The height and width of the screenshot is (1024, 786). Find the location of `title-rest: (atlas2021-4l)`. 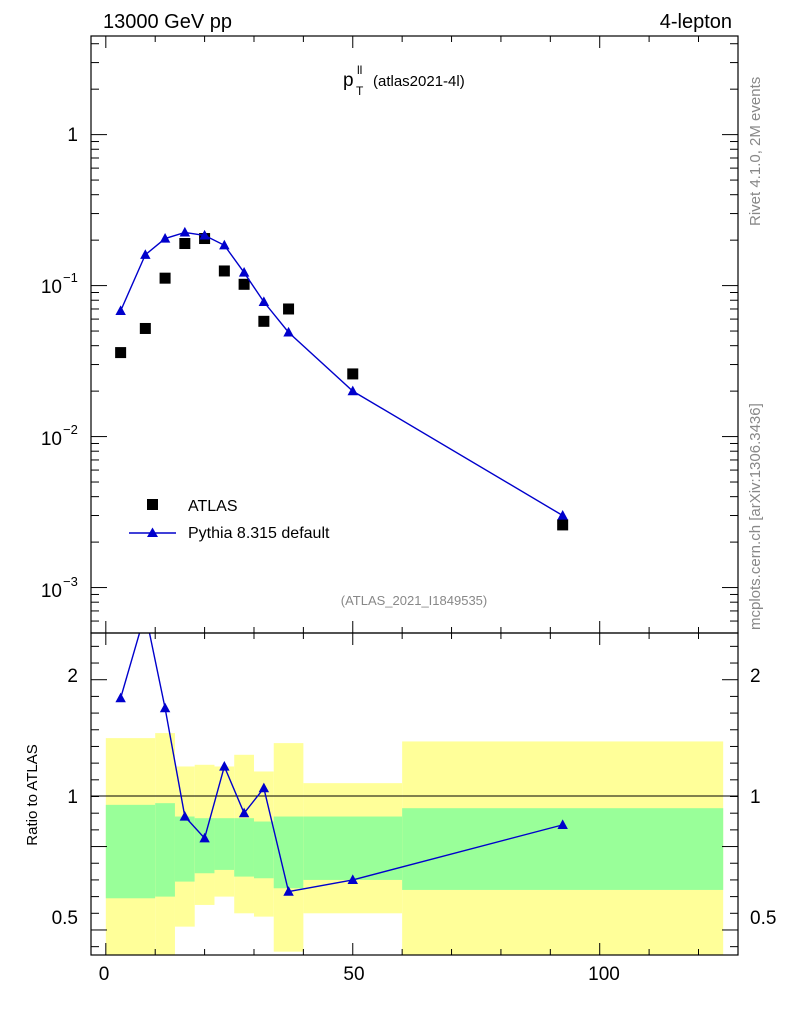

title-rest: (atlas2021-4l) is located at coordinates (419, 81).